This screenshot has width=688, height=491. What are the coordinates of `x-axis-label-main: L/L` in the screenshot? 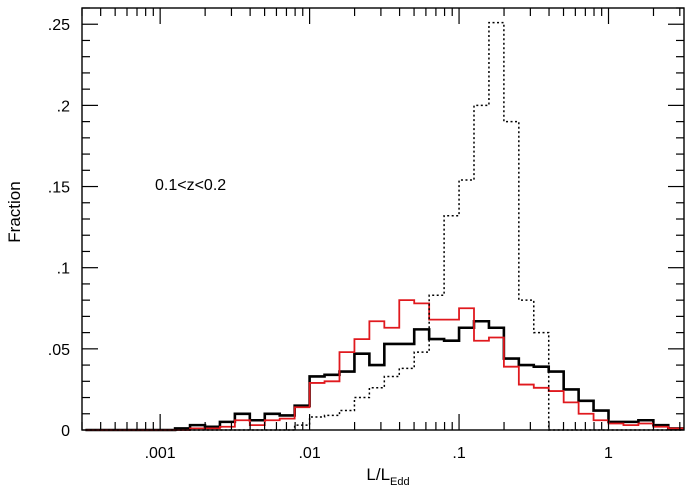 It's located at (378, 474).